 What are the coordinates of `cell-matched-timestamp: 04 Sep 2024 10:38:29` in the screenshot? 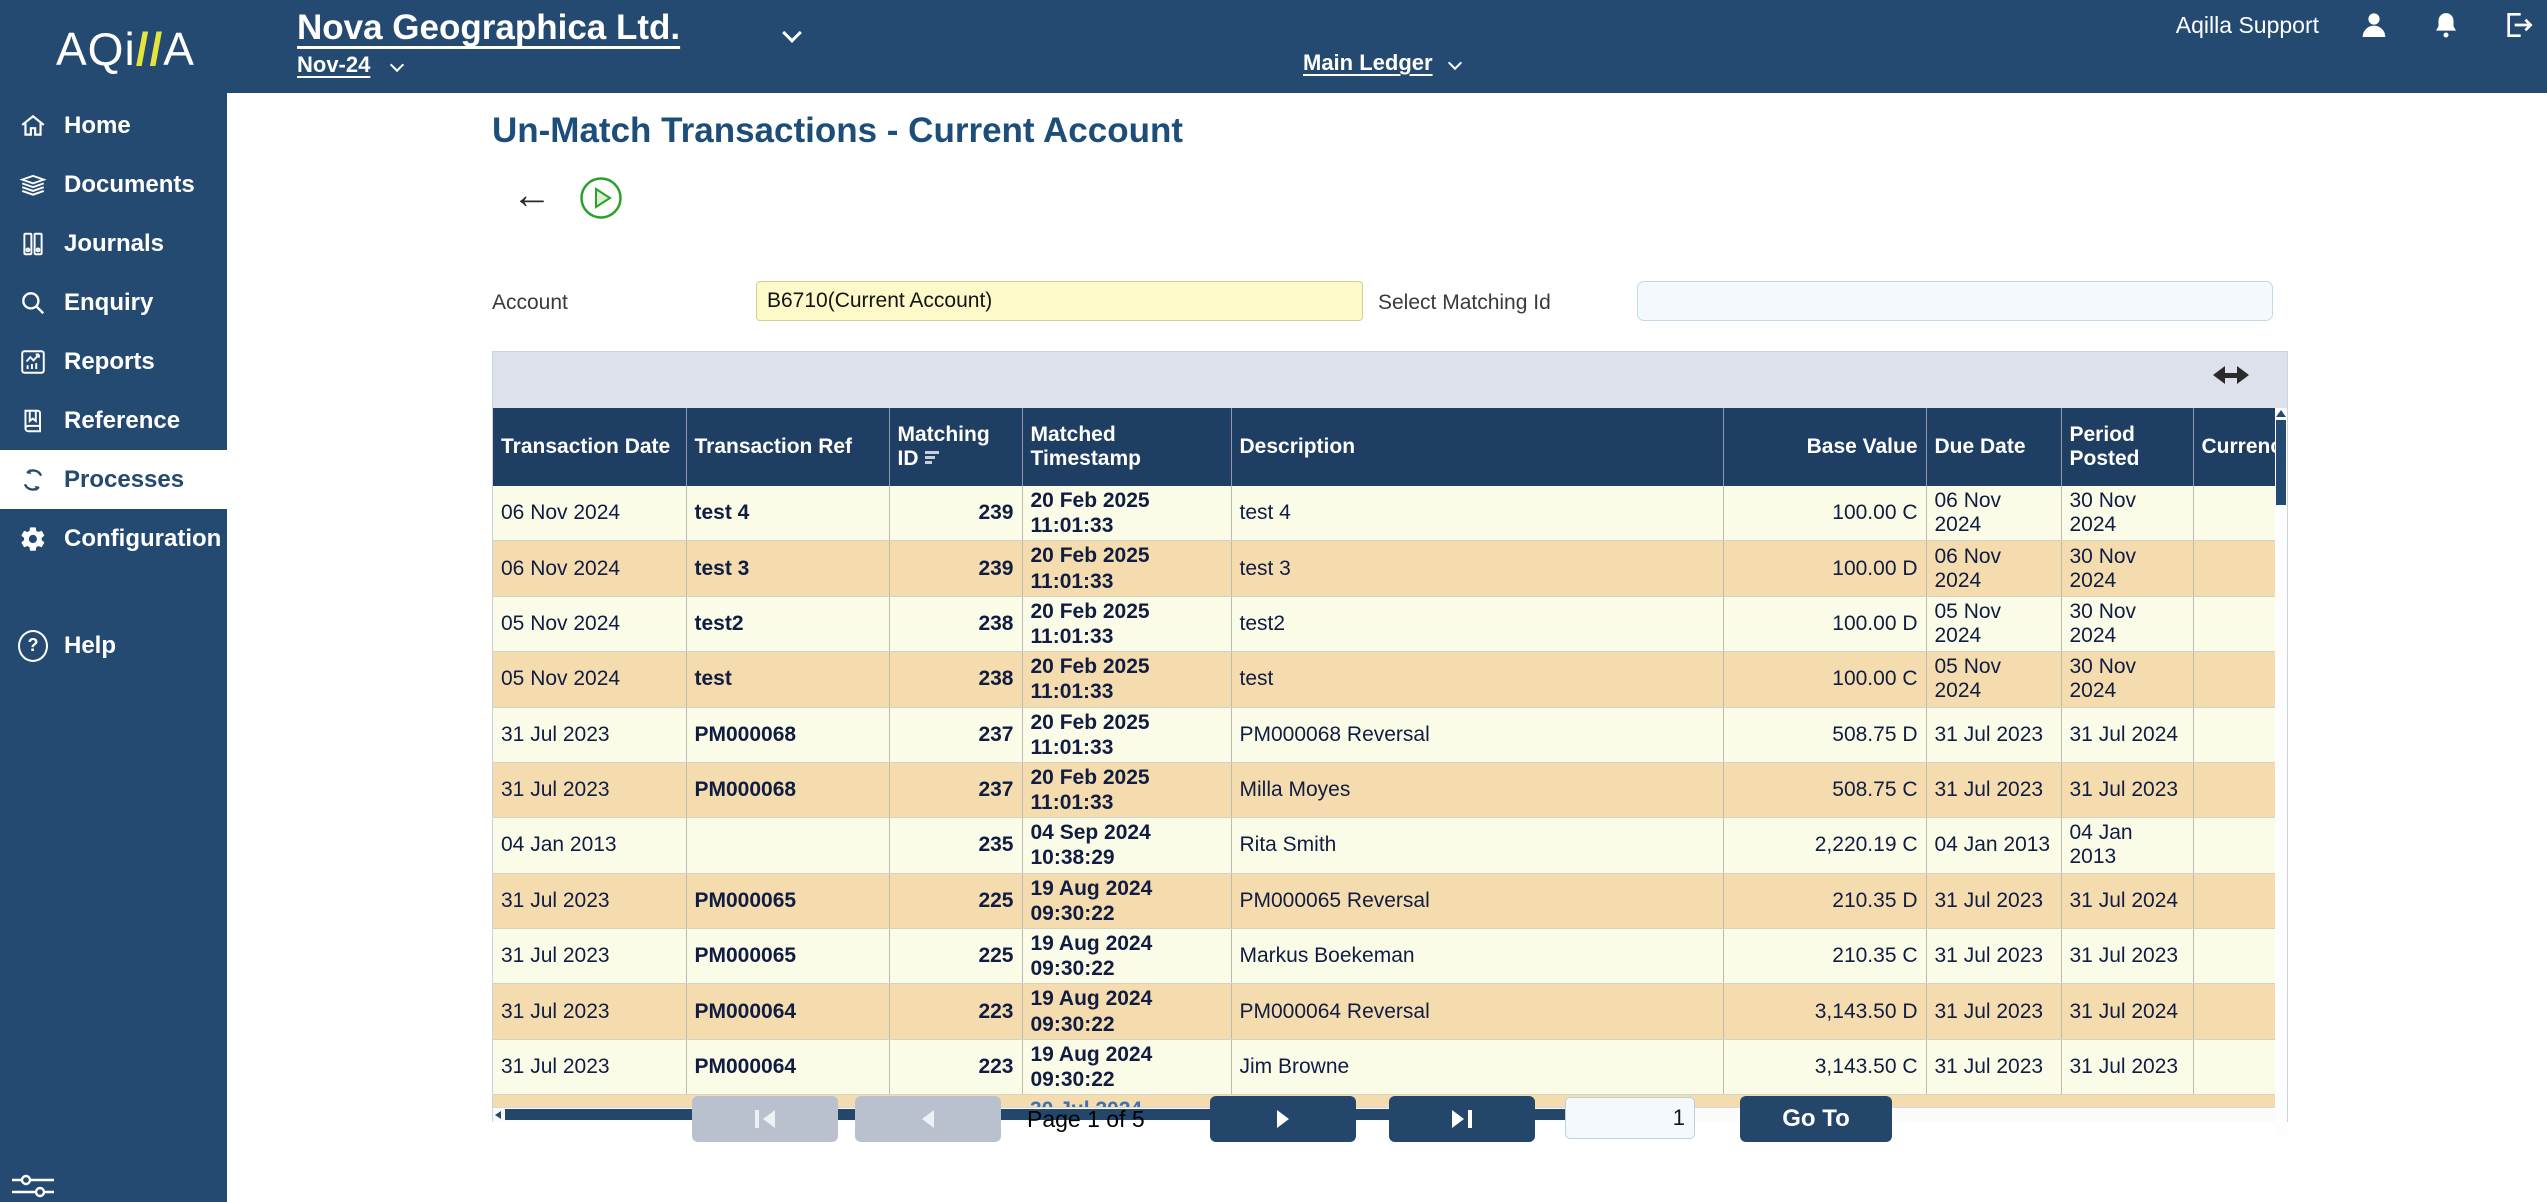 It's located at (1127, 845).